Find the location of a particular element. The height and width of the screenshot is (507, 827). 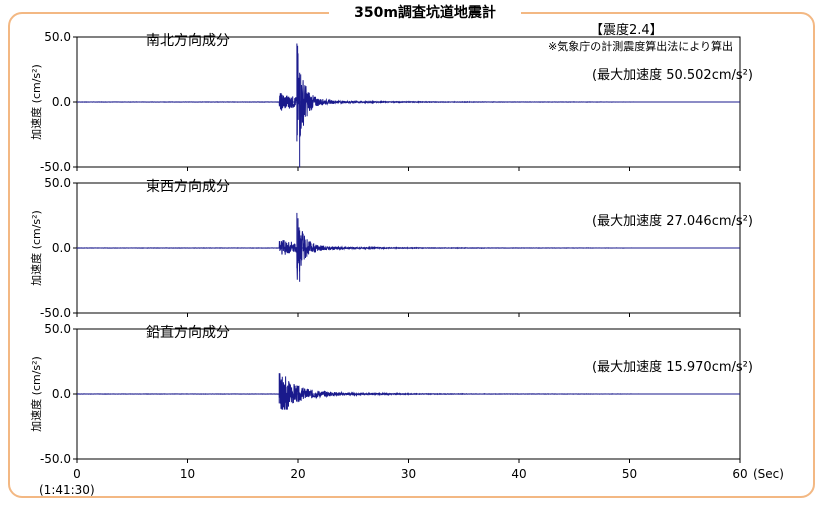

x-tick-label: 40 is located at coordinates (518, 474).